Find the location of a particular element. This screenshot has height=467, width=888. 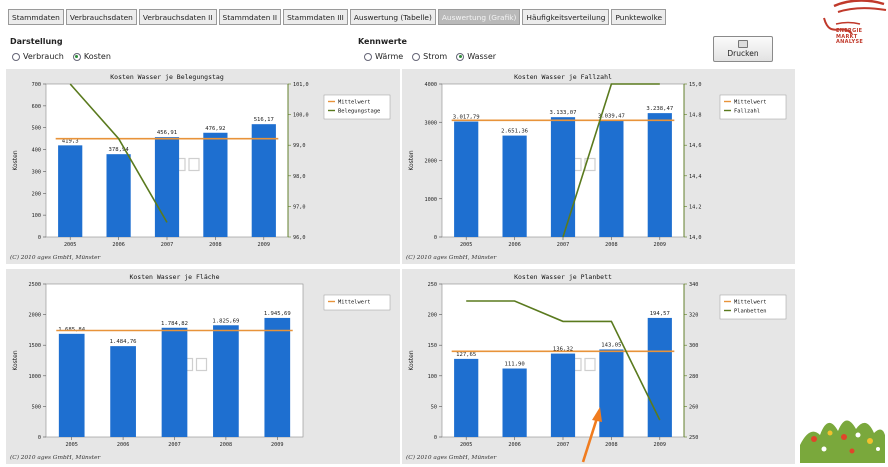

data-label: 516,17 is located at coordinates (264, 120).